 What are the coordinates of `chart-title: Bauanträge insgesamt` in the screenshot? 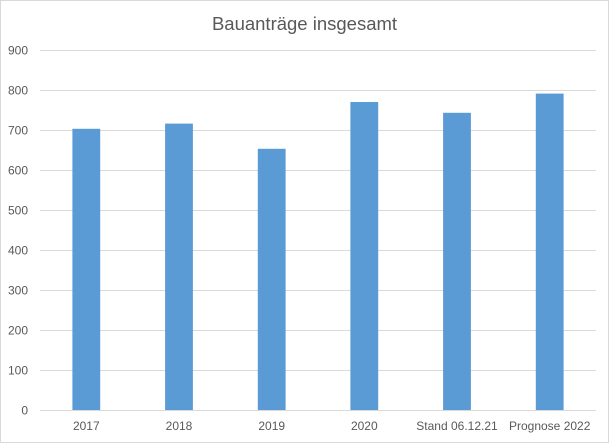 It's located at (304, 23).